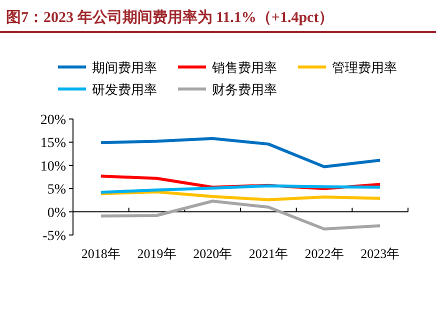 This screenshot has width=436, height=320. I want to click on x-tick-label: 2019年, so click(156, 253).